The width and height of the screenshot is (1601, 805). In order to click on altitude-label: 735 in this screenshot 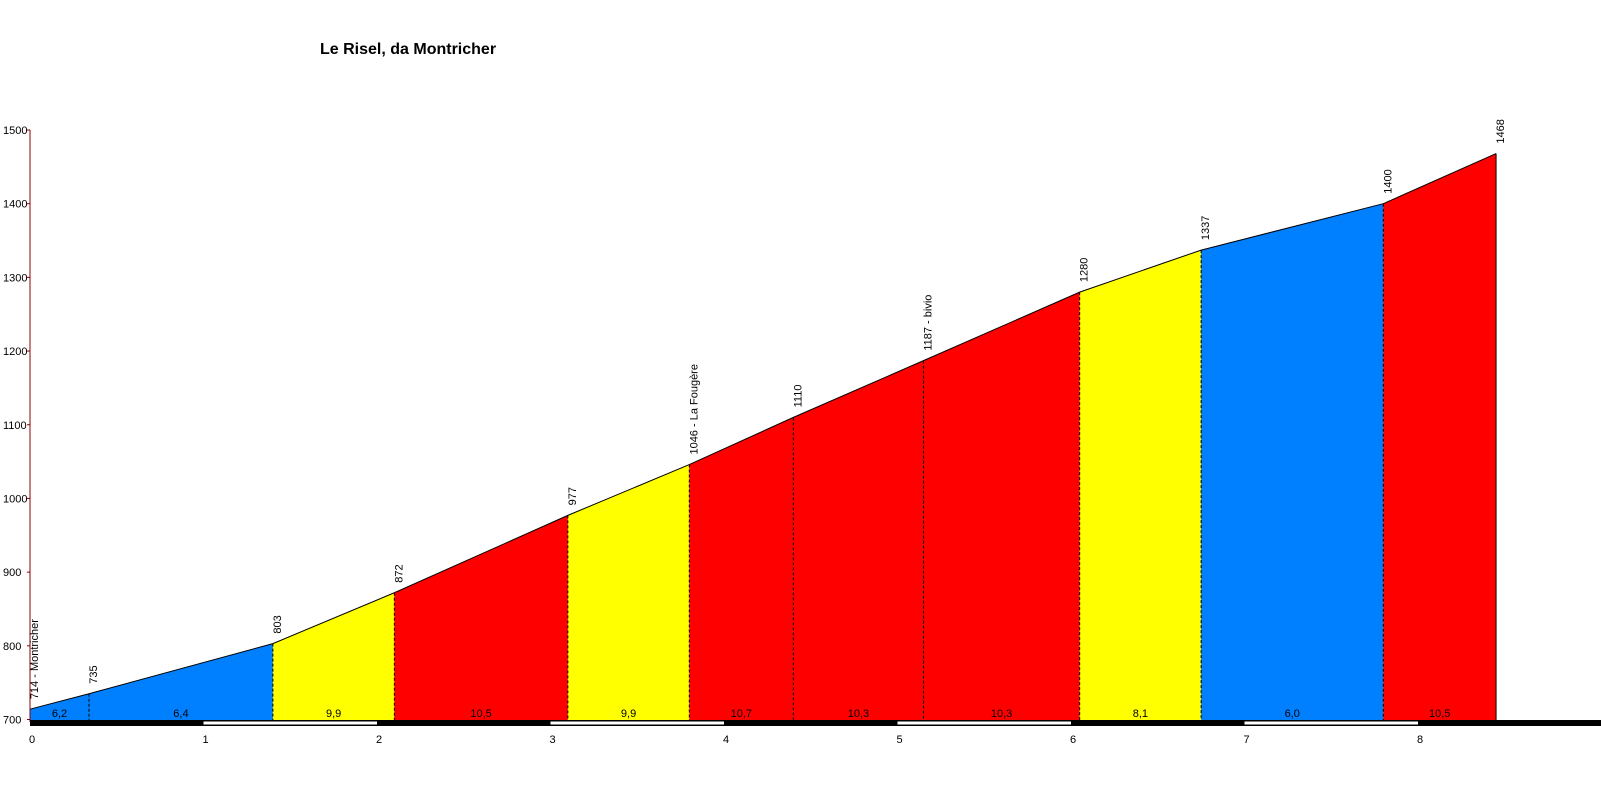, I will do `click(94, 674)`.